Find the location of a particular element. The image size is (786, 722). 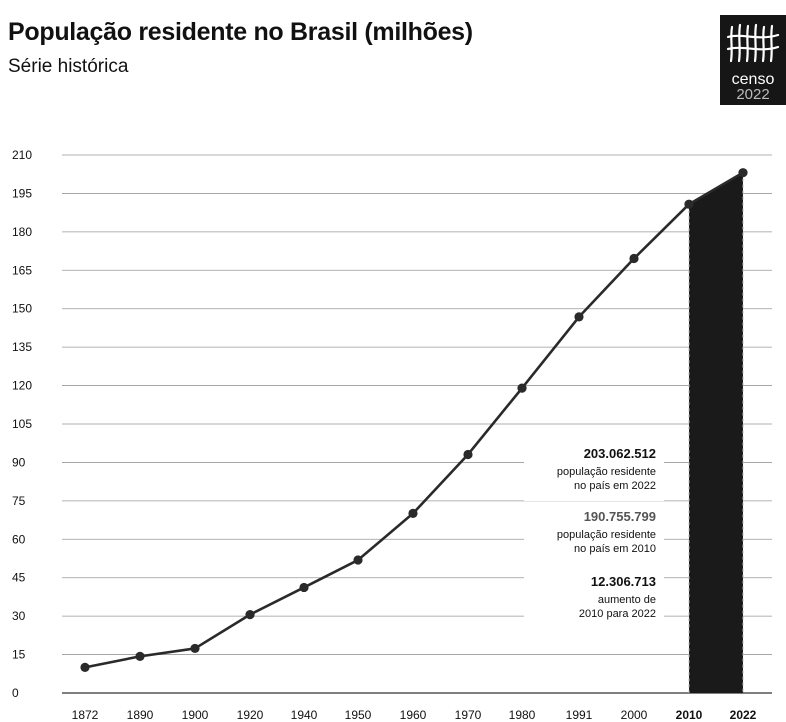

y-tick-label: 165 is located at coordinates (22, 270).